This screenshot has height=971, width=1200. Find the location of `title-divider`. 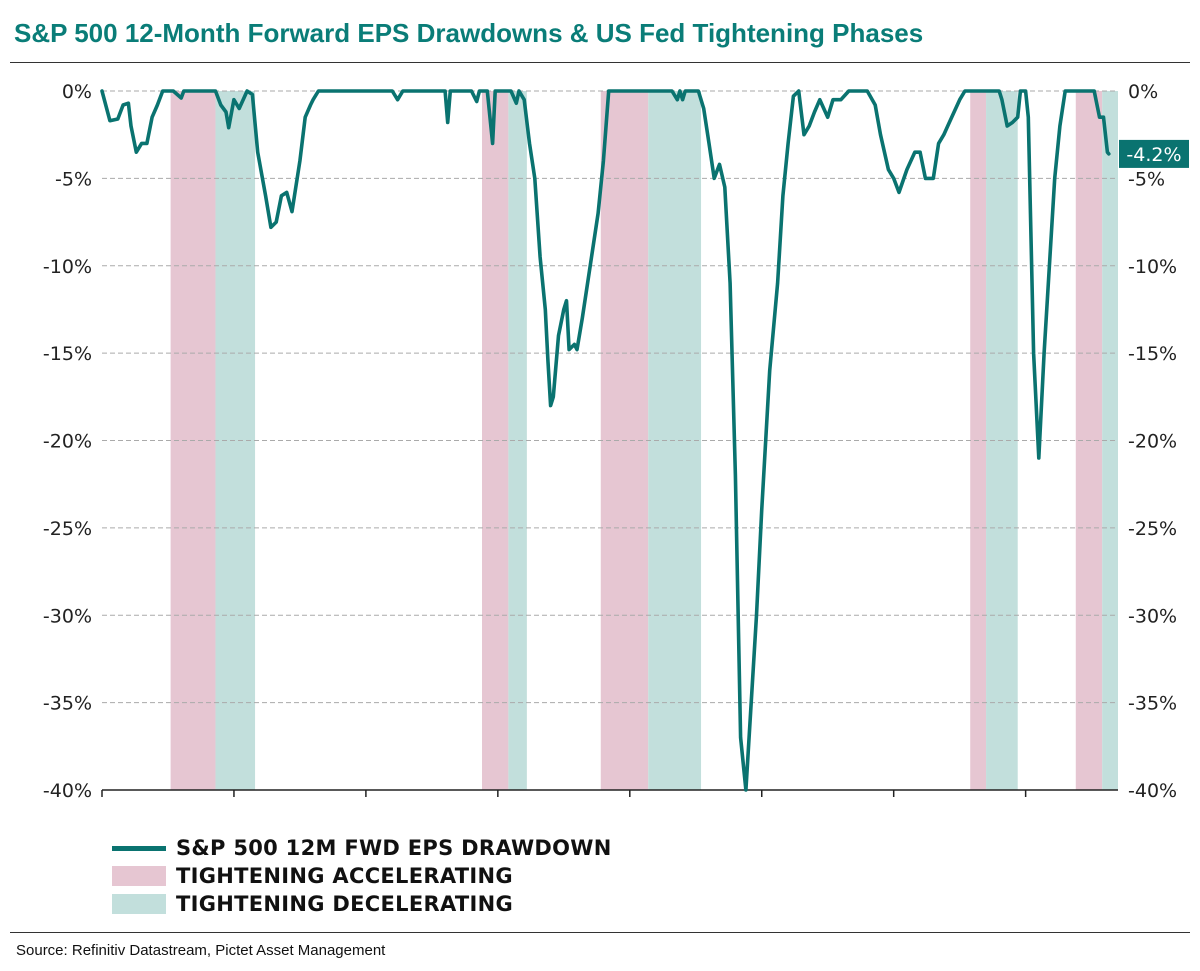

title-divider is located at coordinates (600, 62).